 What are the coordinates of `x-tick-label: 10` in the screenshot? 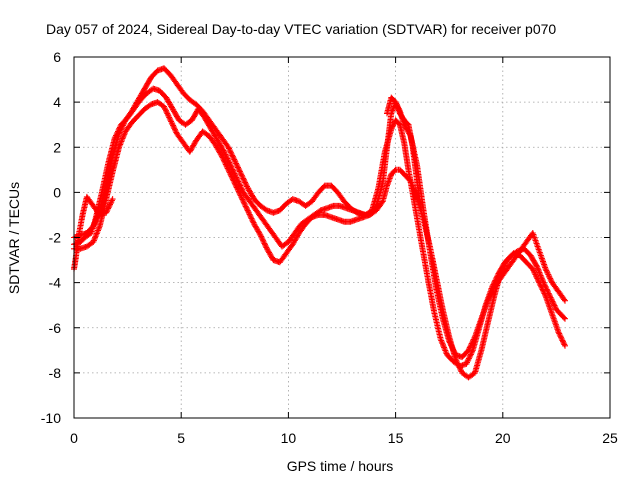 It's located at (289, 438).